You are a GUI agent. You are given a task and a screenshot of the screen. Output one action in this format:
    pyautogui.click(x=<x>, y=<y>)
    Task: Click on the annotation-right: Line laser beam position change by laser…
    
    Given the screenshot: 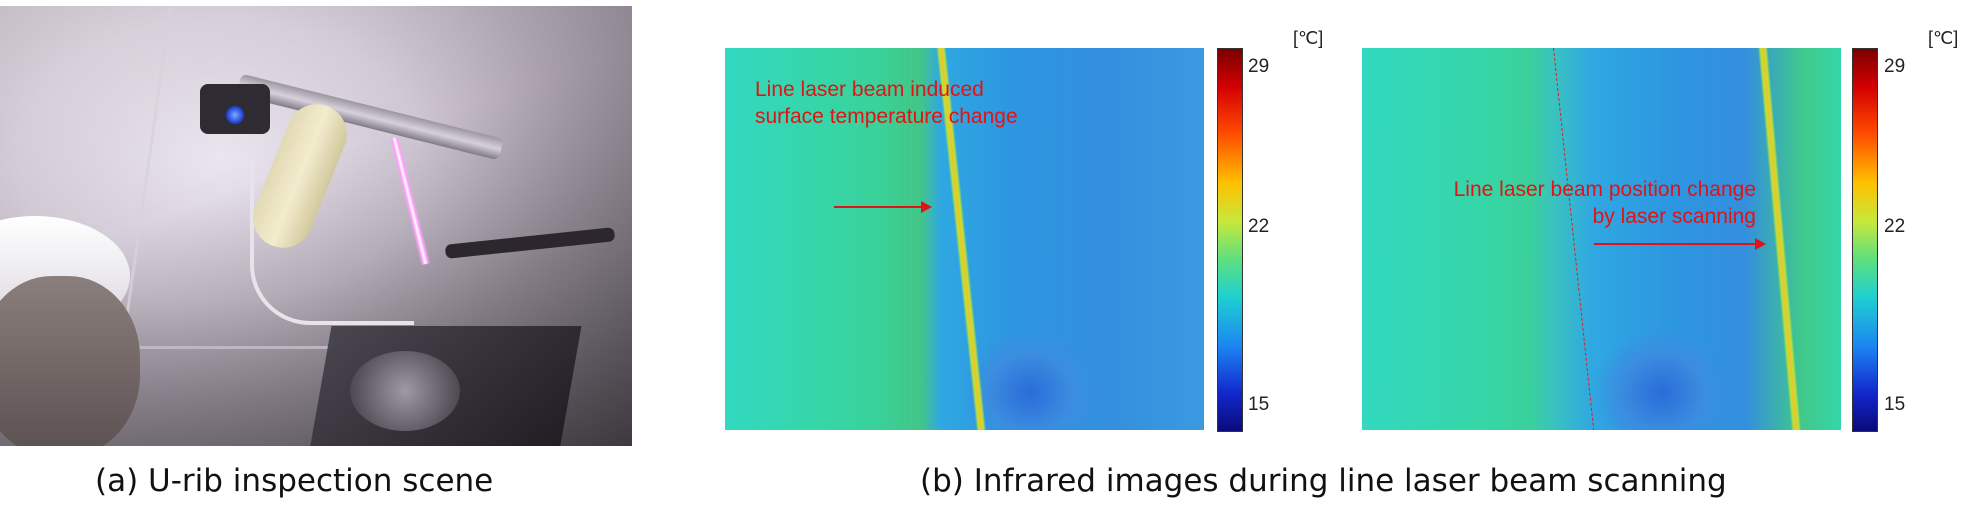 What is the action you would take?
    pyautogui.click(x=1562, y=203)
    